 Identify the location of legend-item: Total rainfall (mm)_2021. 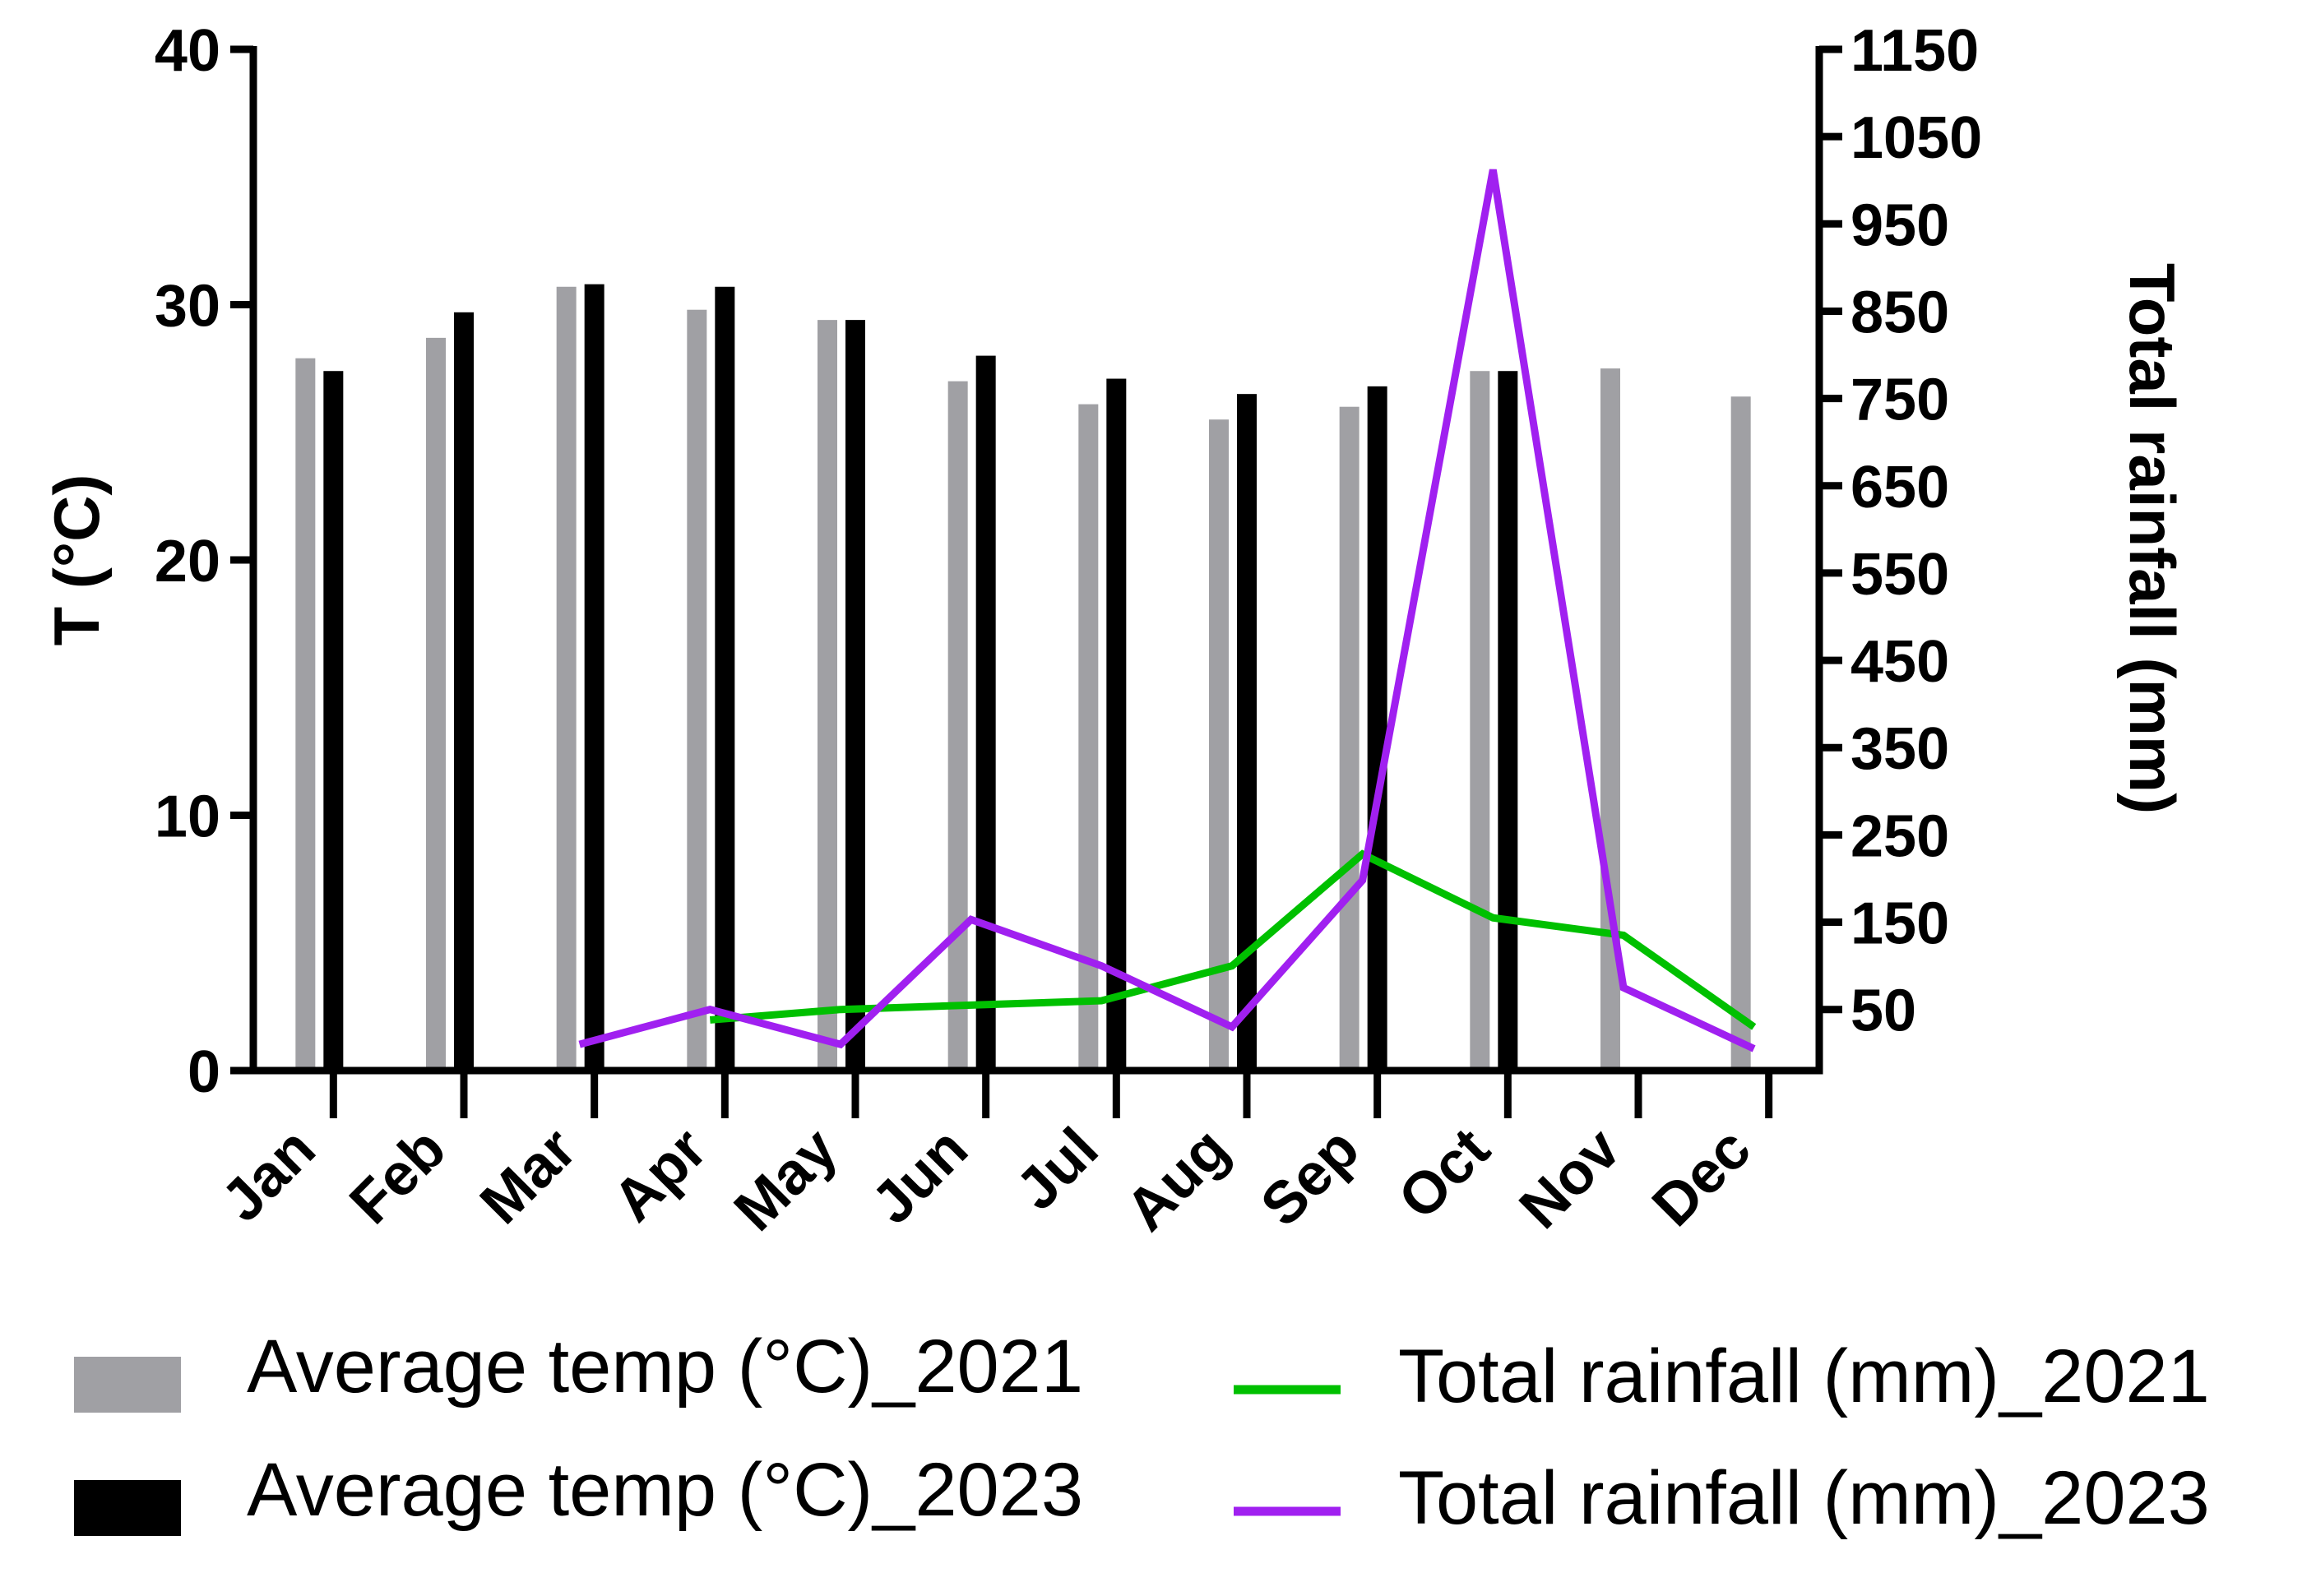
(1722, 1377).